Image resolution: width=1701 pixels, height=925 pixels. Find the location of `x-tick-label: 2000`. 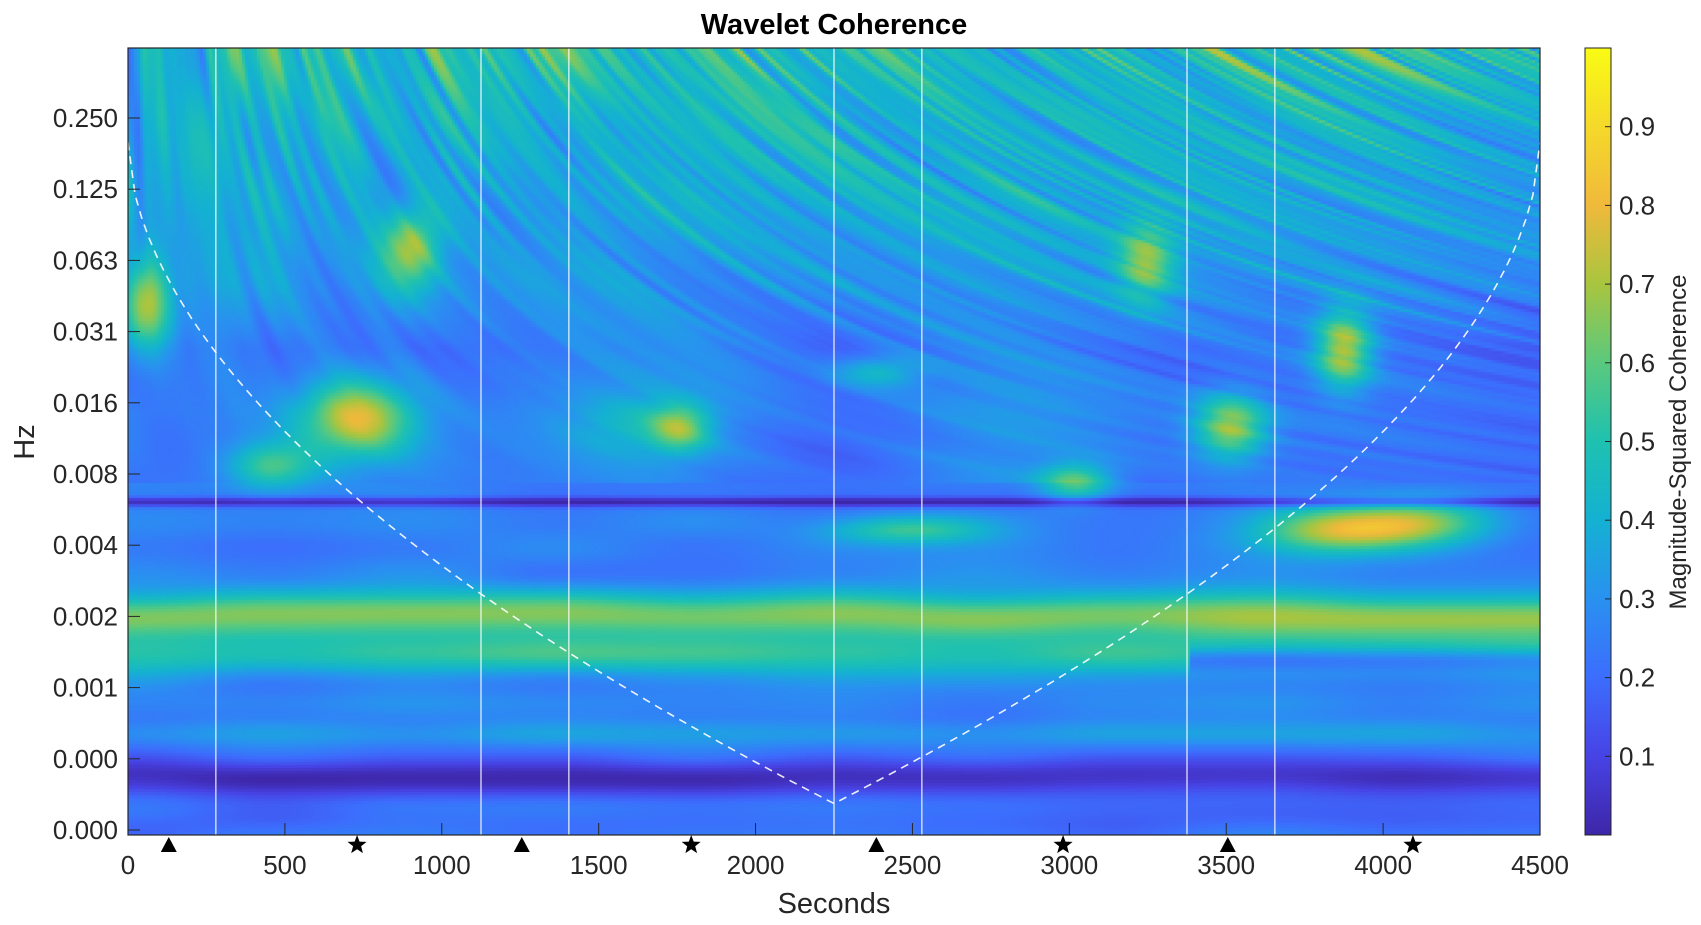

x-tick-label: 2000 is located at coordinates (756, 865).